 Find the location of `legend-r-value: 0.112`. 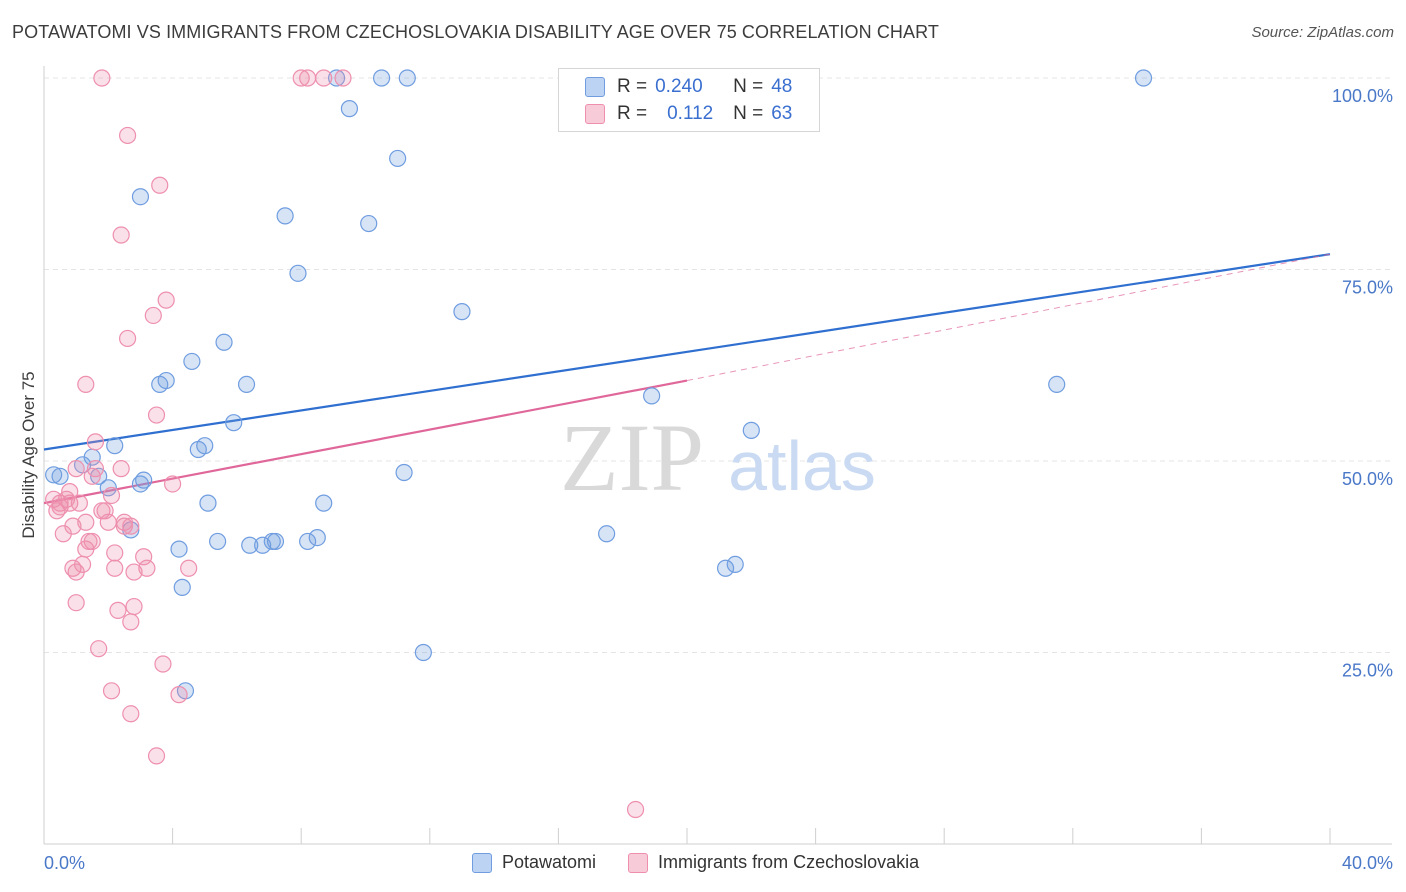

legend-r-value: 0.112 is located at coordinates (690, 113).